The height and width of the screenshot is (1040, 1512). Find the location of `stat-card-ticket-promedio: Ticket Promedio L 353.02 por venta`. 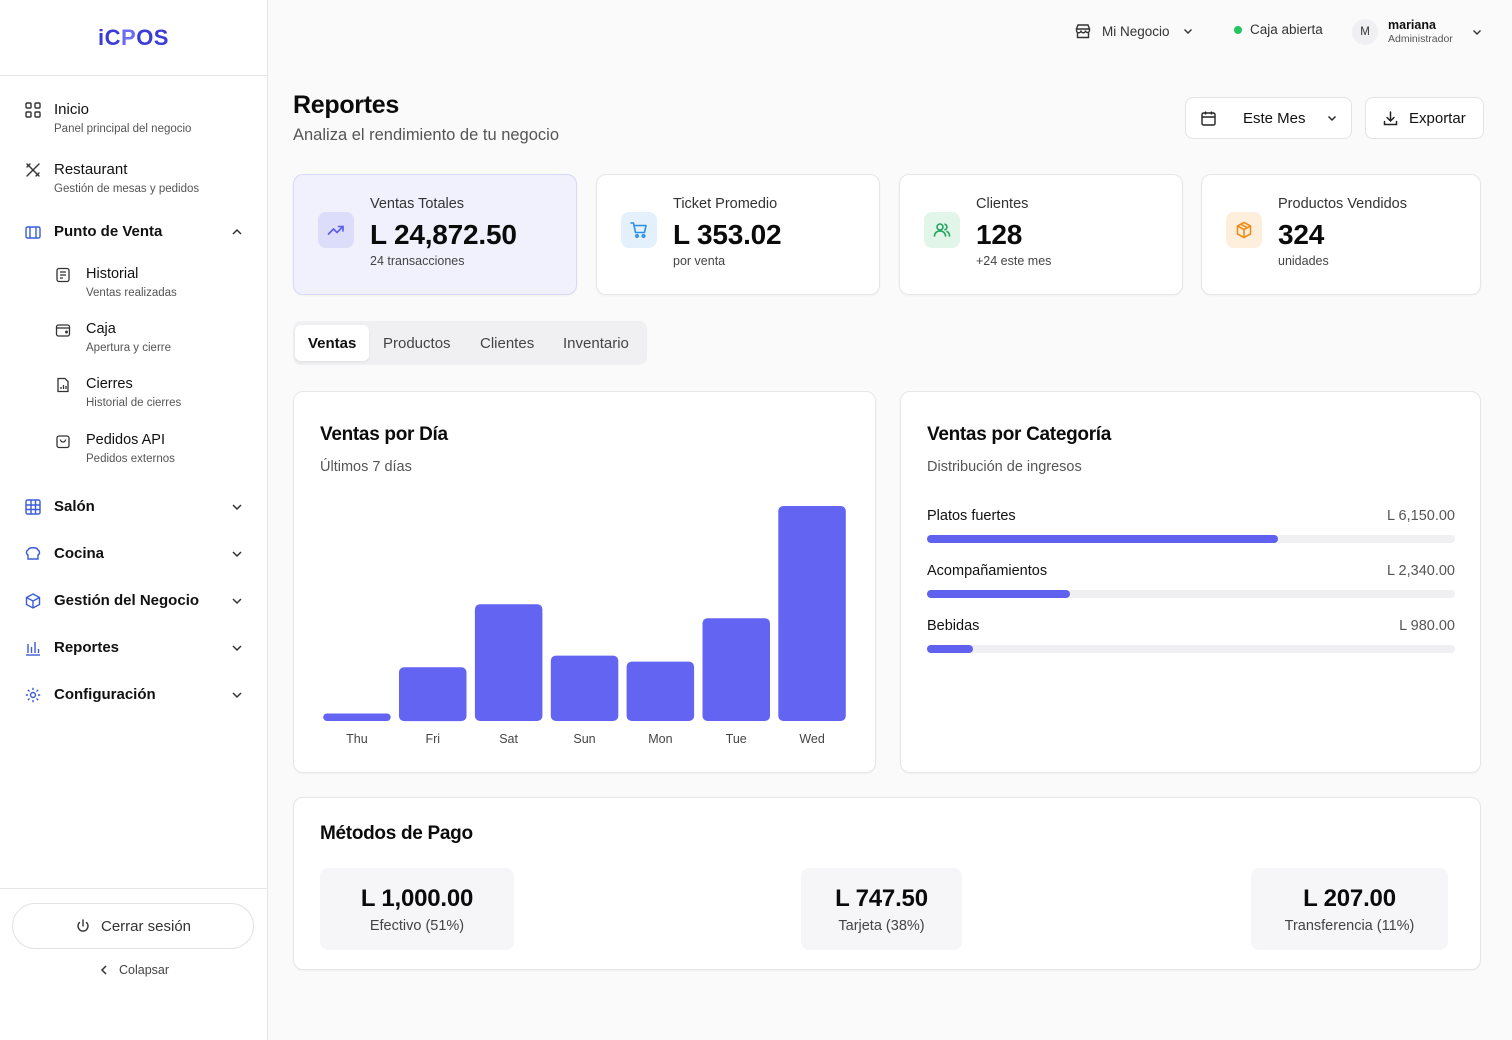

stat-card-ticket-promedio: Ticket Promedio L 353.02 por venta is located at coordinates (738, 234).